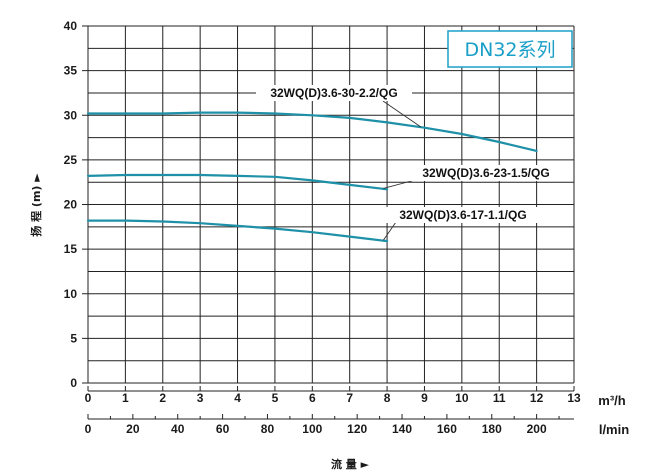 This screenshot has height=474, width=671. I want to click on x-tick-label: 3, so click(200, 398).